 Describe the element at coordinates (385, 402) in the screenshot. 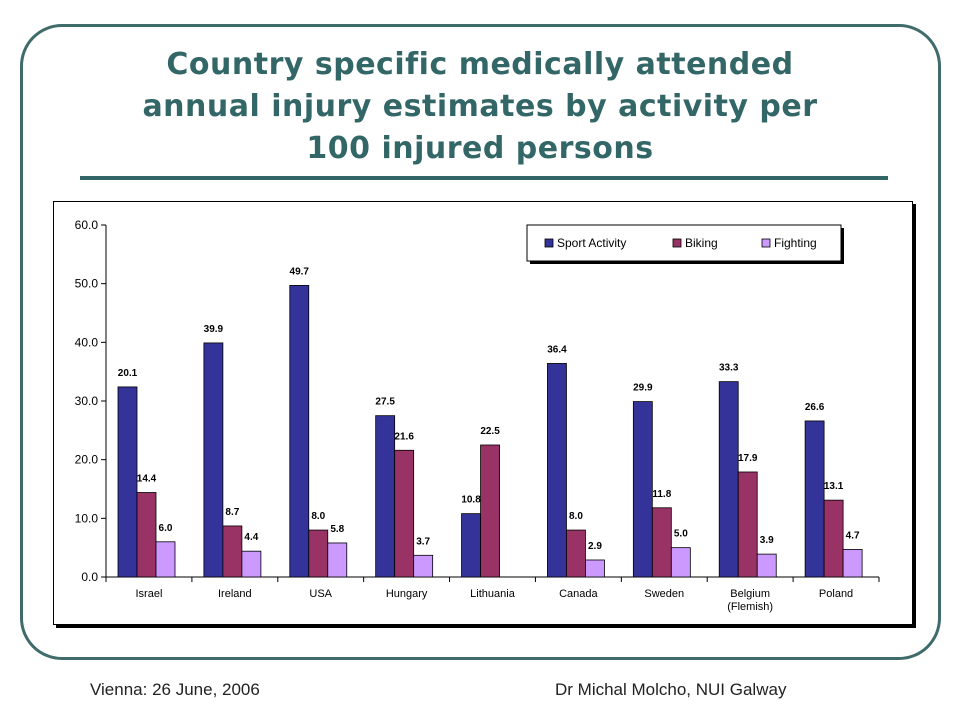

I see `data-label: 27.5` at that location.